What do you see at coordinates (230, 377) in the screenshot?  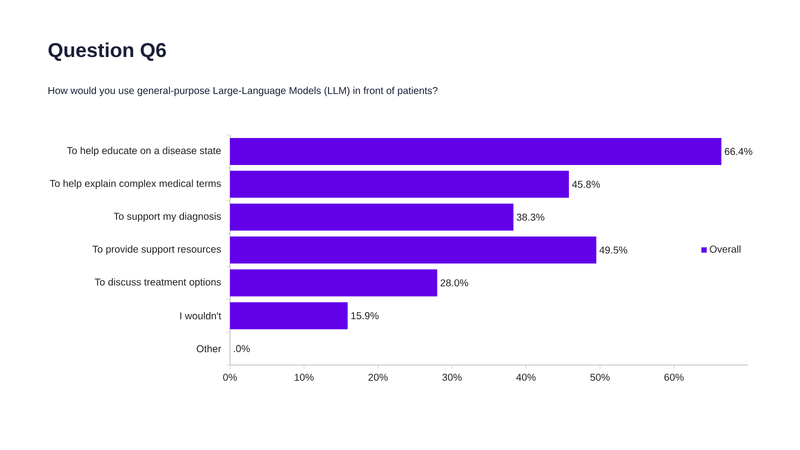 I see `x-tick-label: 0%` at bounding box center [230, 377].